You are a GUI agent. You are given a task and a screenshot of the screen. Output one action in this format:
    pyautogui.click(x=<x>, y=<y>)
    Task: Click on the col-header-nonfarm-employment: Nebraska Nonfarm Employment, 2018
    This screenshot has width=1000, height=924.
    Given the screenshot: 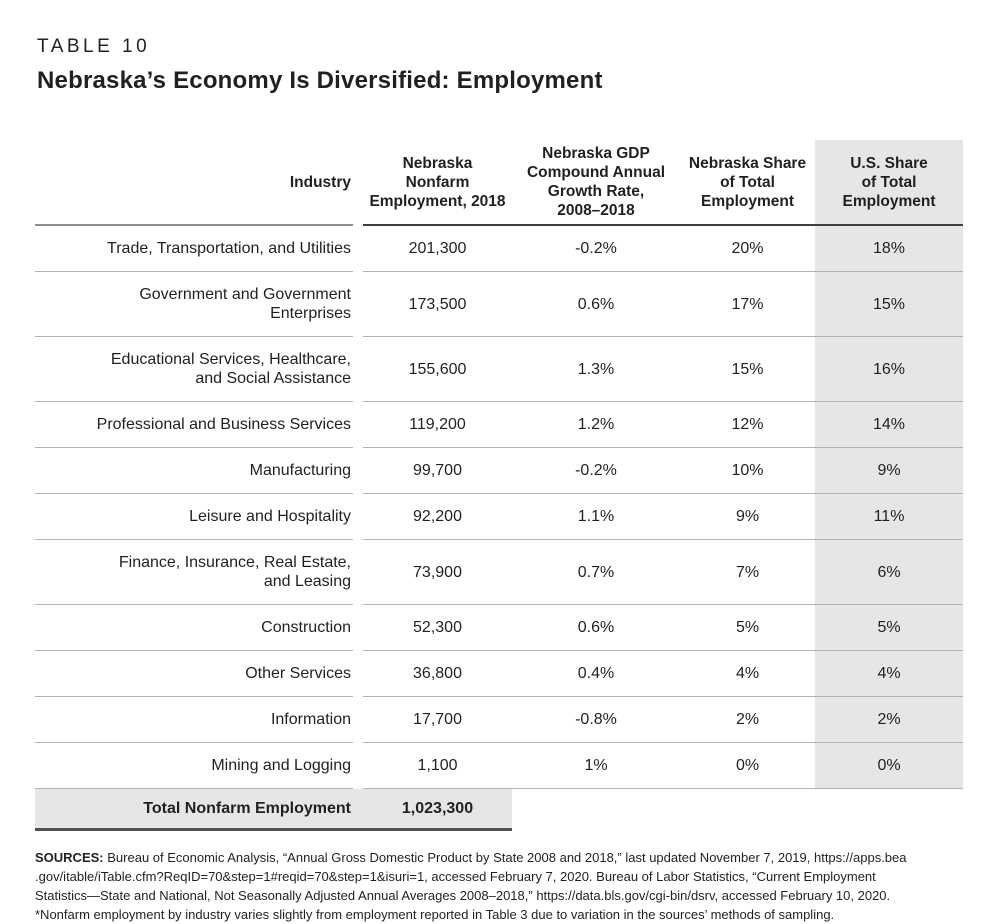 What is the action you would take?
    pyautogui.click(x=437, y=183)
    